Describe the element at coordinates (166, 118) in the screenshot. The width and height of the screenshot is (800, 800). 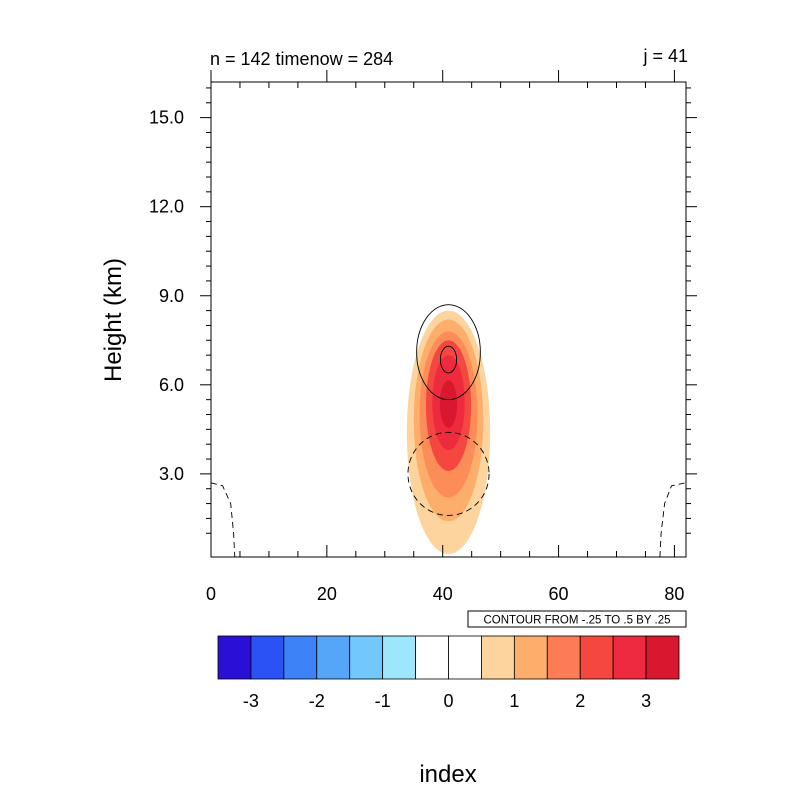
I see `y-tick-label: 15.0` at that location.